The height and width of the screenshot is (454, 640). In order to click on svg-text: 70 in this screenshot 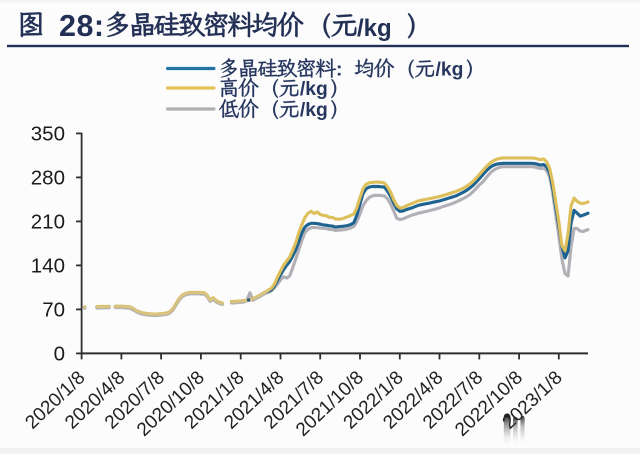, I will do `click(53, 309)`.